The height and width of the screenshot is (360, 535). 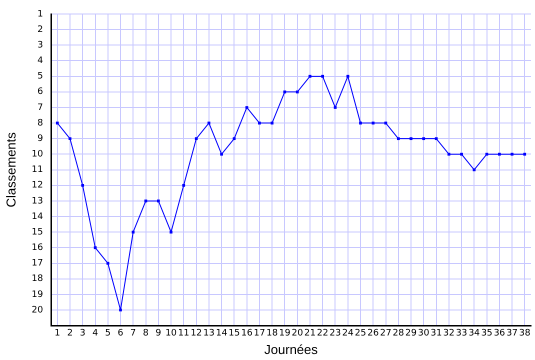 What do you see at coordinates (322, 333) in the screenshot?
I see `x-tick-label: 22` at bounding box center [322, 333].